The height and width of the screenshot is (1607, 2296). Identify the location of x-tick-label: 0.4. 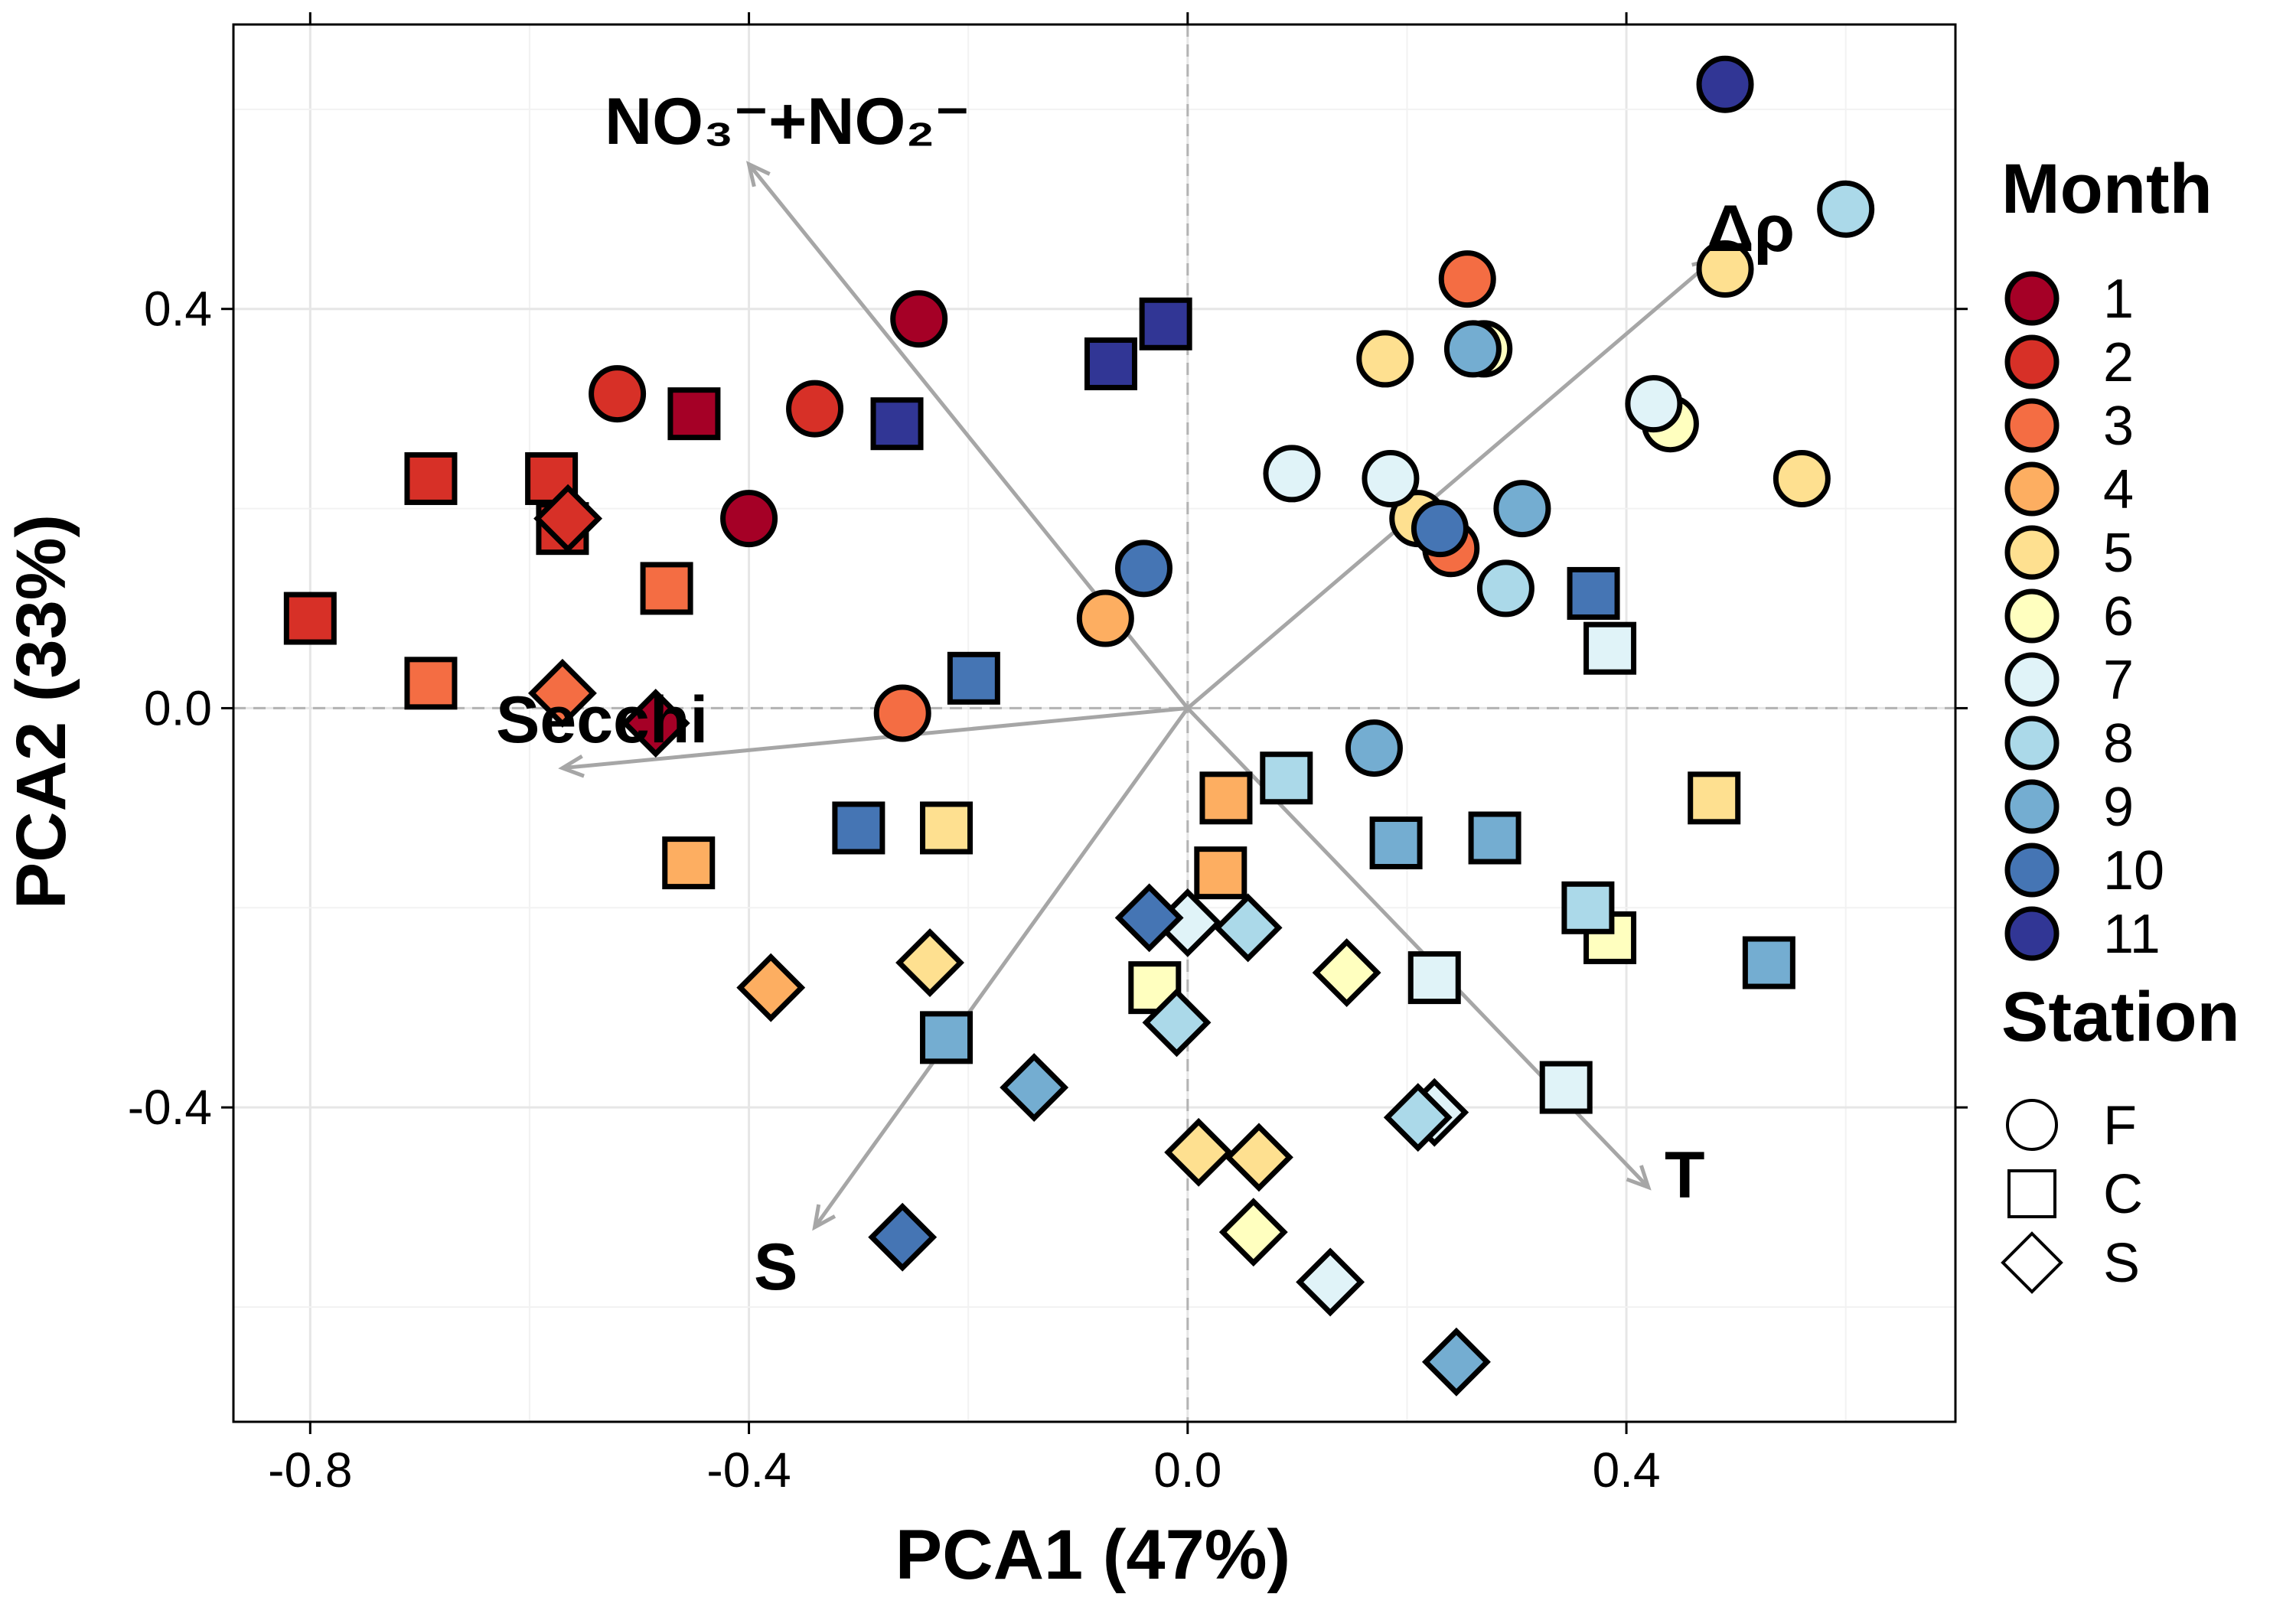
(1627, 1470).